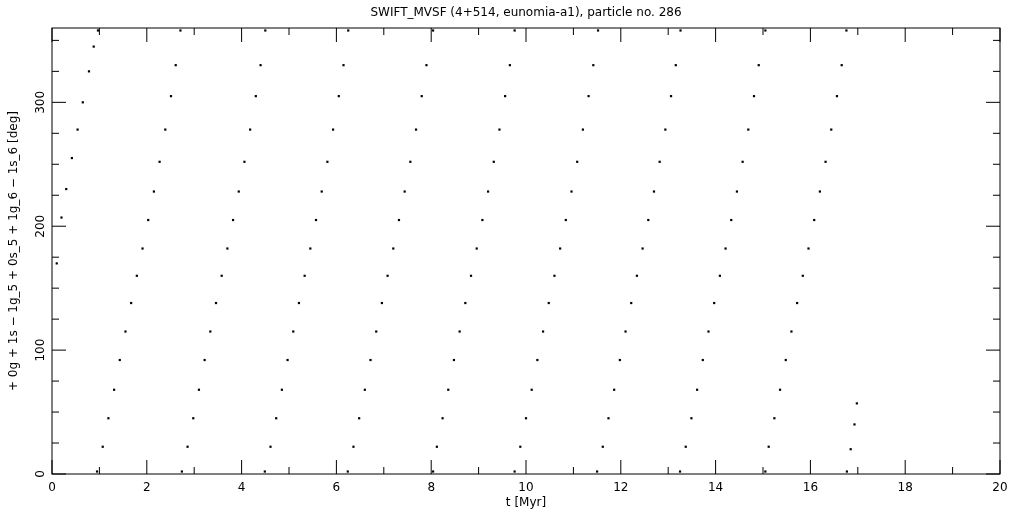 The height and width of the screenshot is (511, 1021). I want to click on x-tick-label: 16, so click(810, 487).